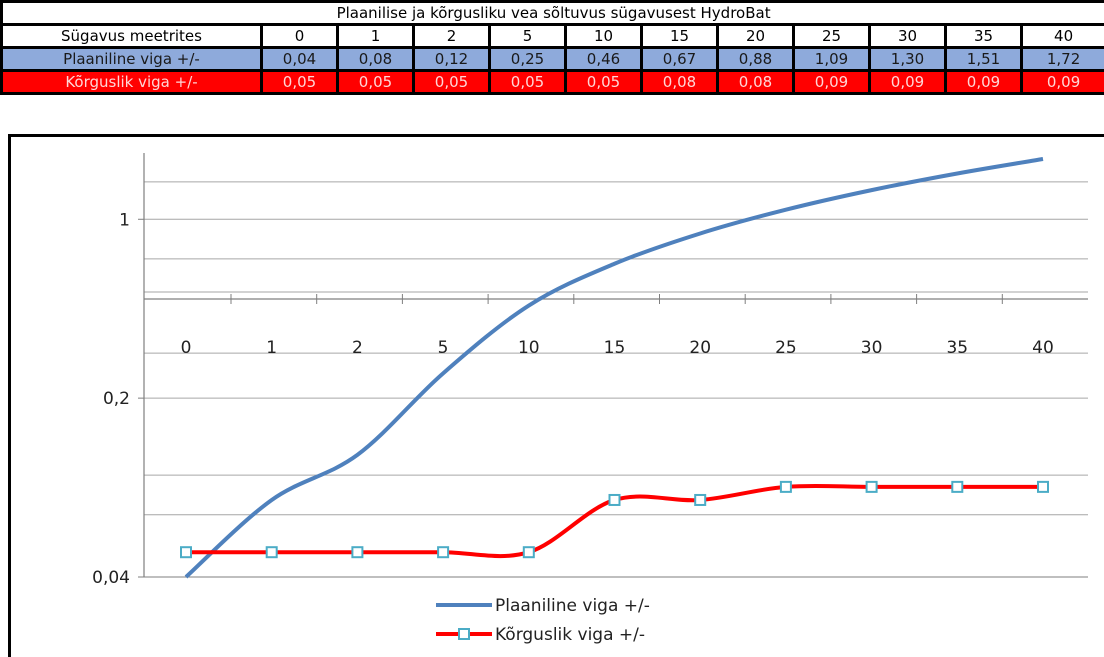  Describe the element at coordinates (451, 59) in the screenshot. I see `plan-value-cell: 0,12` at that location.